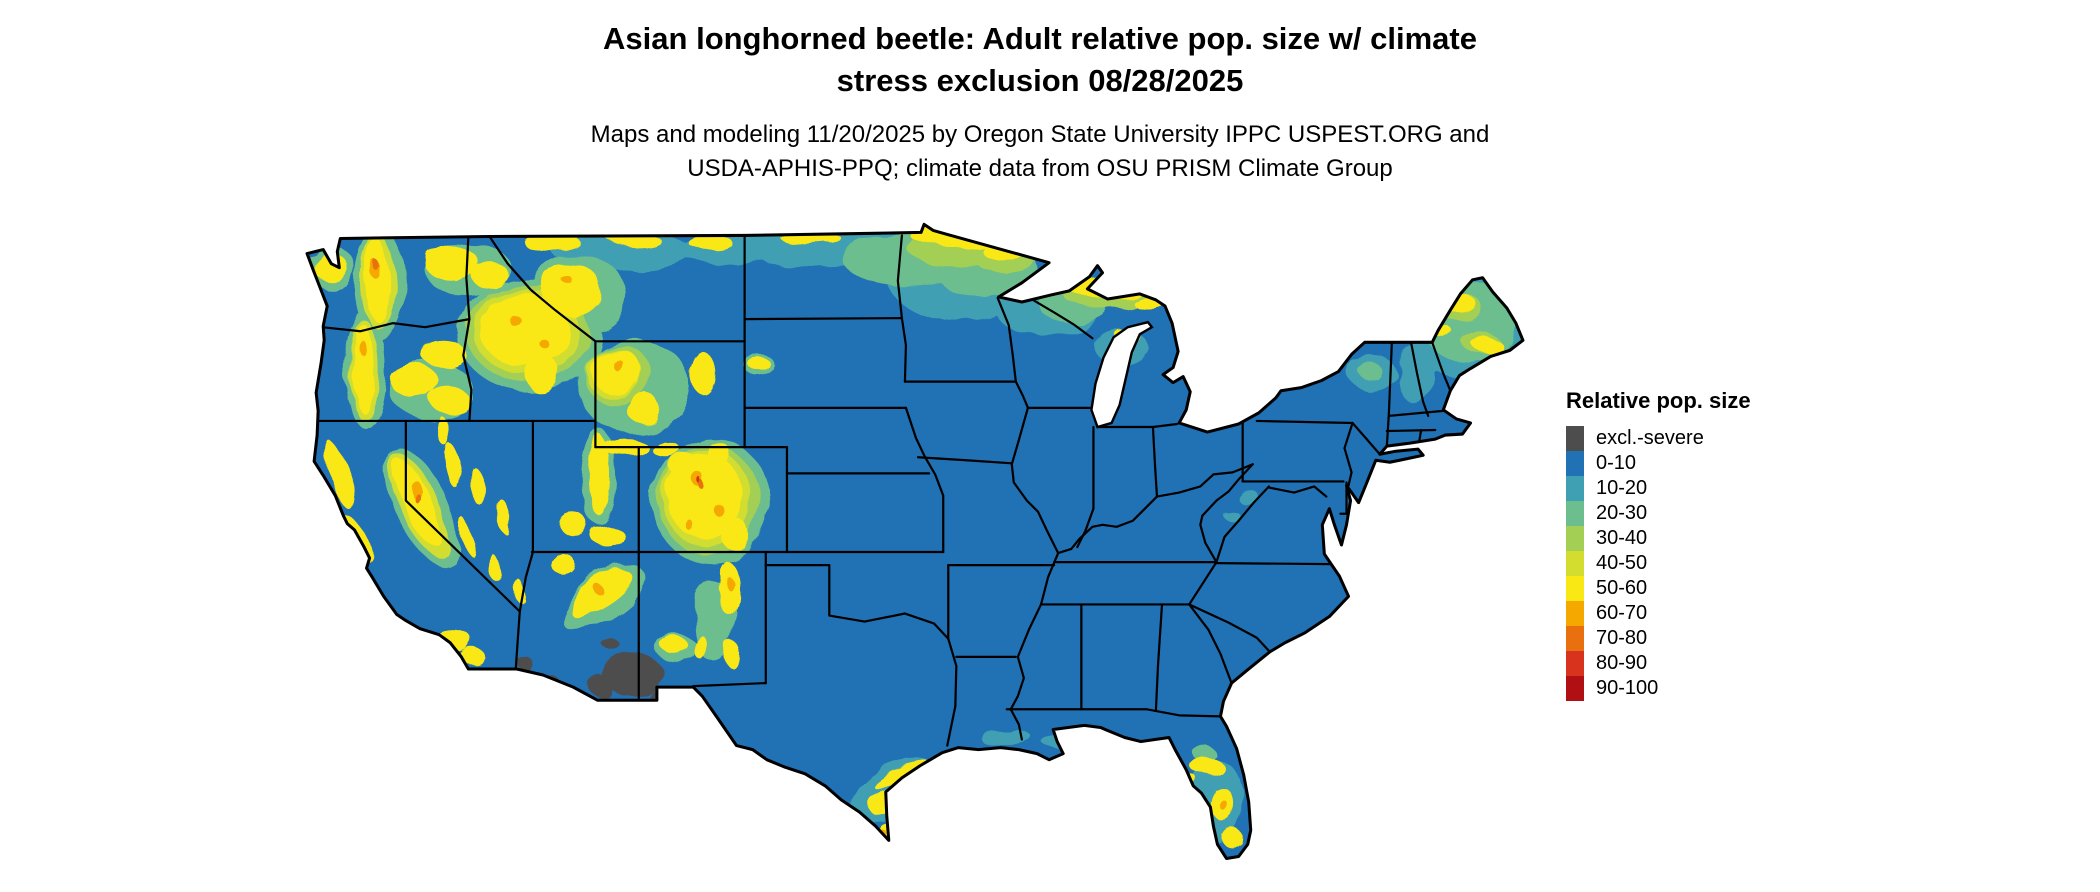  Describe the element at coordinates (1622, 538) in the screenshot. I see `legend-label: 30-40` at that location.